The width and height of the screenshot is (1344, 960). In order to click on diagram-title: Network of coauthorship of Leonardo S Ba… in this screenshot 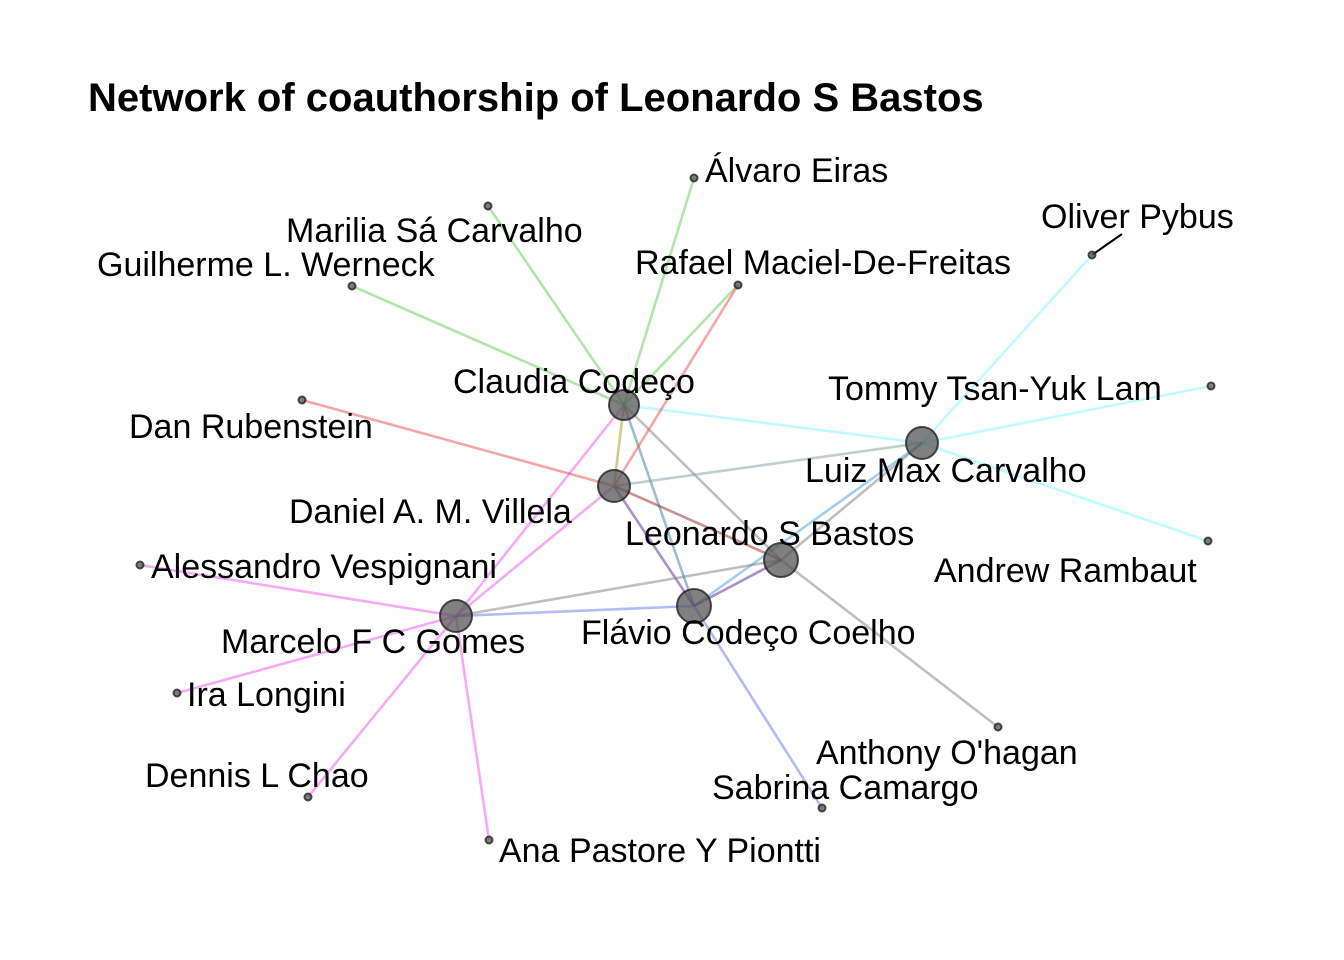, I will do `click(536, 98)`.